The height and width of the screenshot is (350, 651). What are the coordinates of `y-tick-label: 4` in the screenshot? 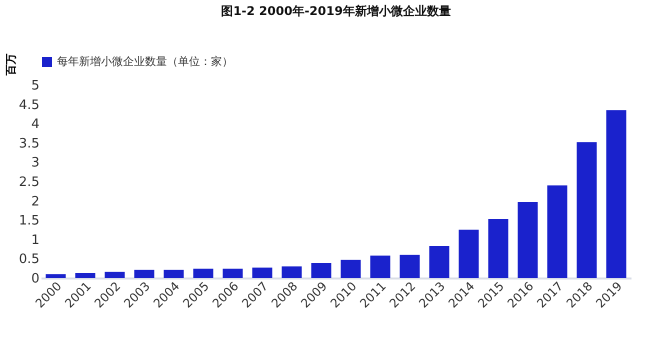 It's located at (35, 124).